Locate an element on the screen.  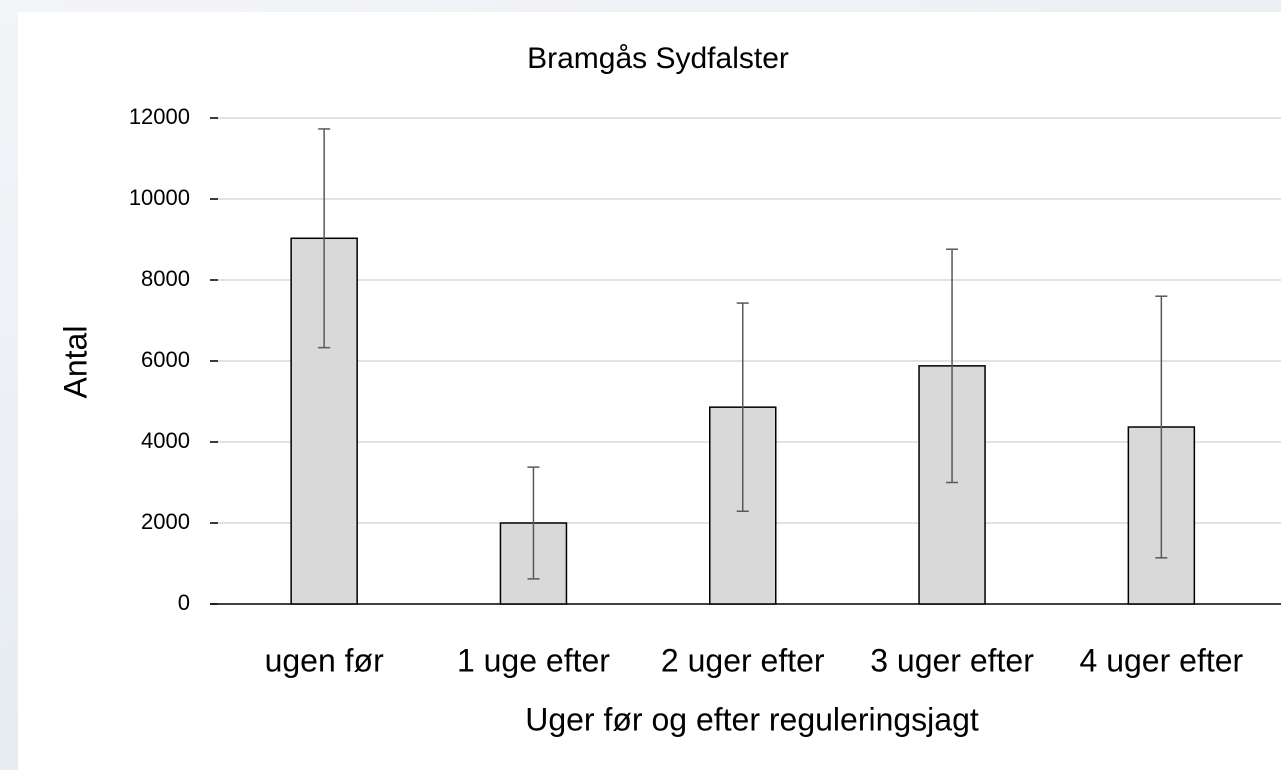
y-tick-label: 4000 is located at coordinates (165, 440).